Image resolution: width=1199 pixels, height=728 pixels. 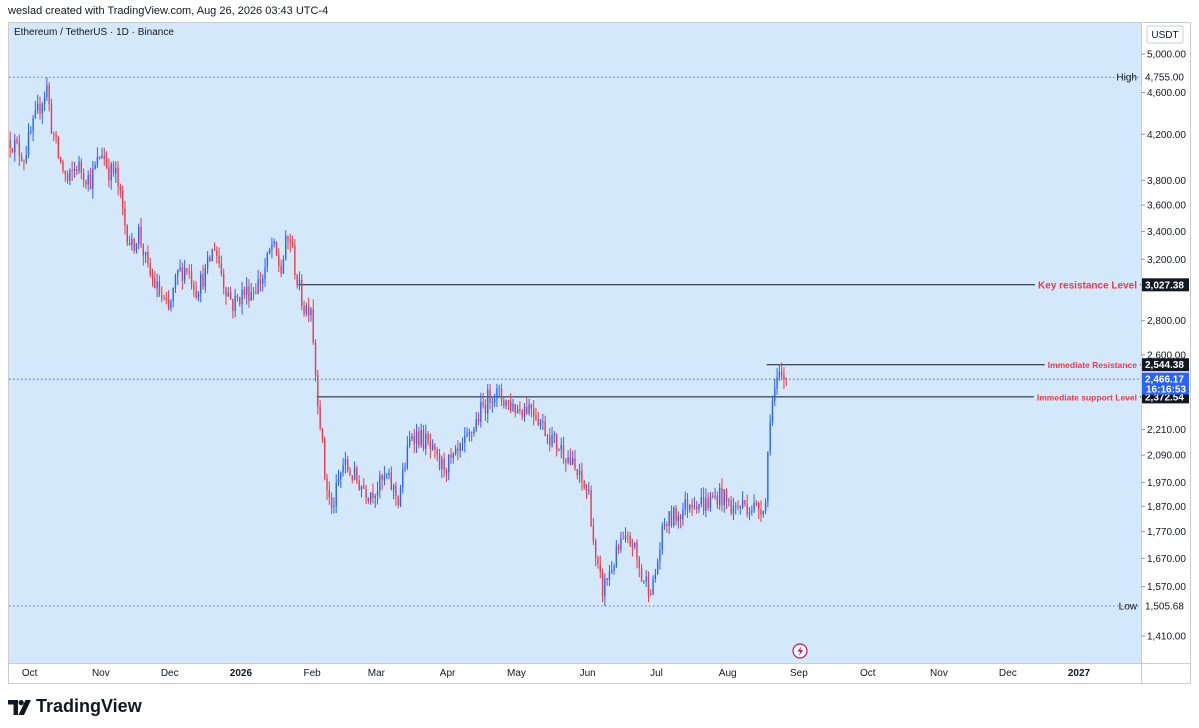 I want to click on currency-label: USDT, so click(x=1164, y=35).